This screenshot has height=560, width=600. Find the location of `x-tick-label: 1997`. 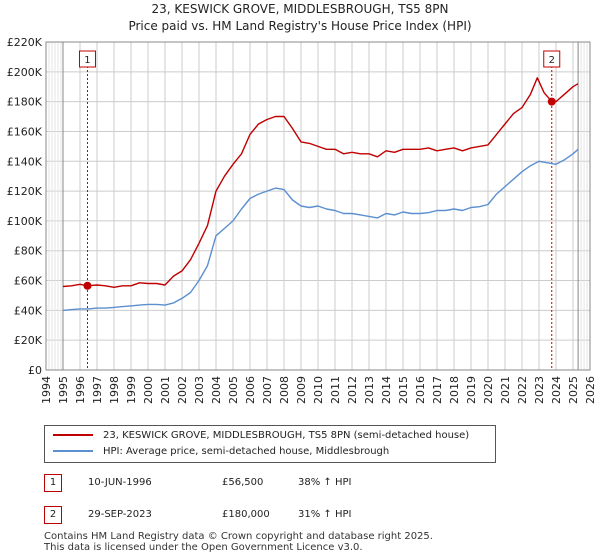

x-tick-label: 1997 is located at coordinates (97, 390).